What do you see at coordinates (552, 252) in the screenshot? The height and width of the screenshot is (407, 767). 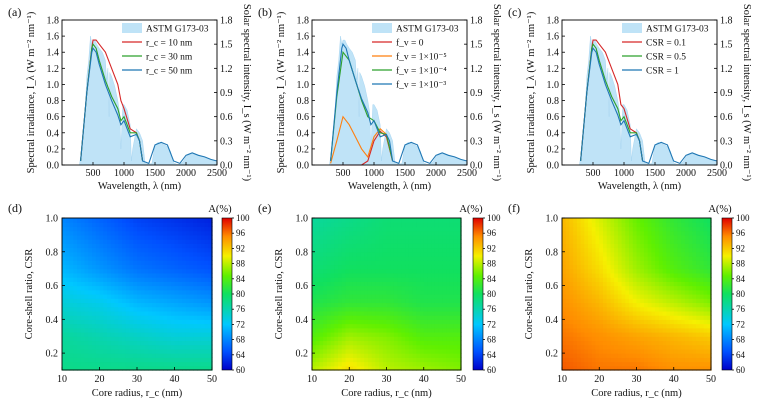 I see `y-tick-label: 0.8` at bounding box center [552, 252].